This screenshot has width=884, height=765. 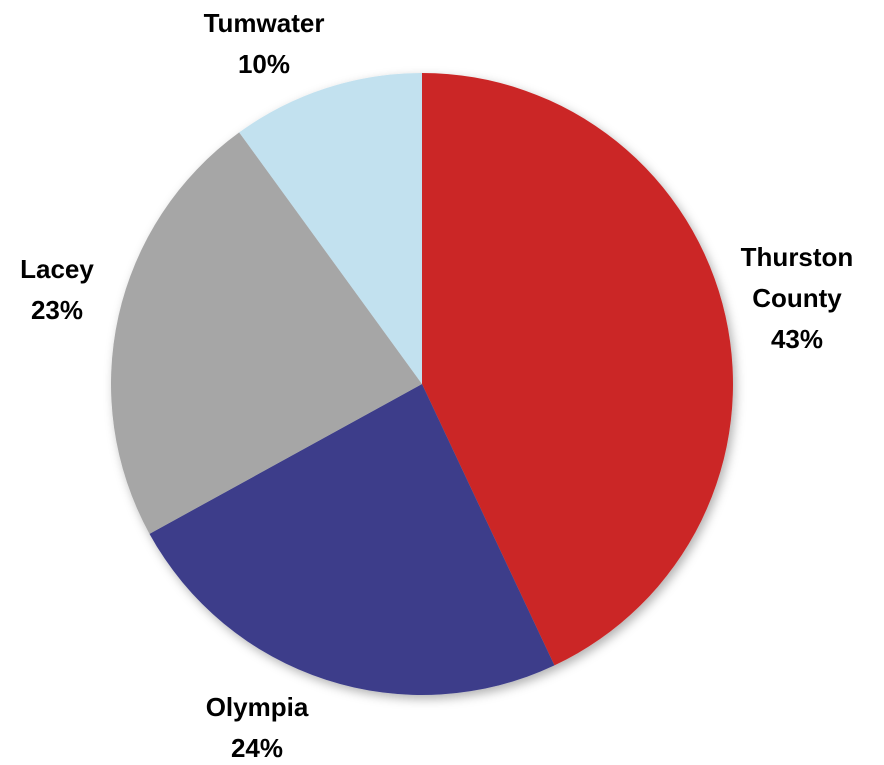 What do you see at coordinates (57, 269) in the screenshot?
I see `data-label-name: Lacey` at bounding box center [57, 269].